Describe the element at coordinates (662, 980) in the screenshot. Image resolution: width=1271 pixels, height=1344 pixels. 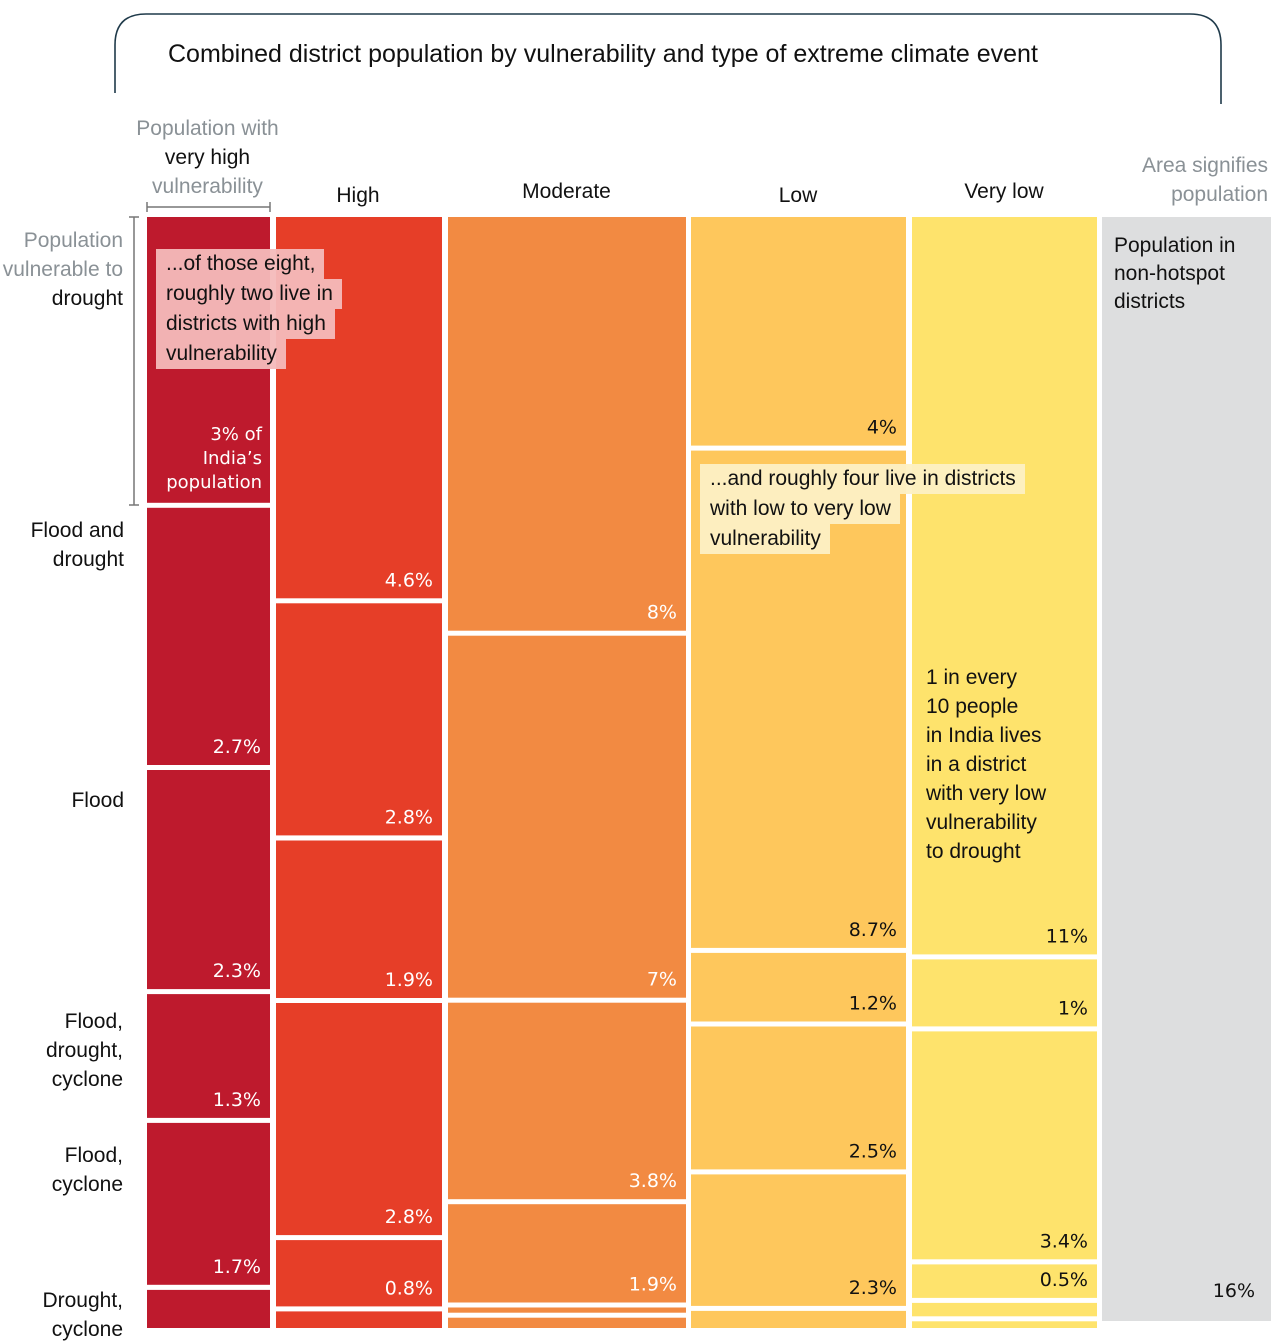
I see `cell-label-moderate-row-1: 7%` at that location.